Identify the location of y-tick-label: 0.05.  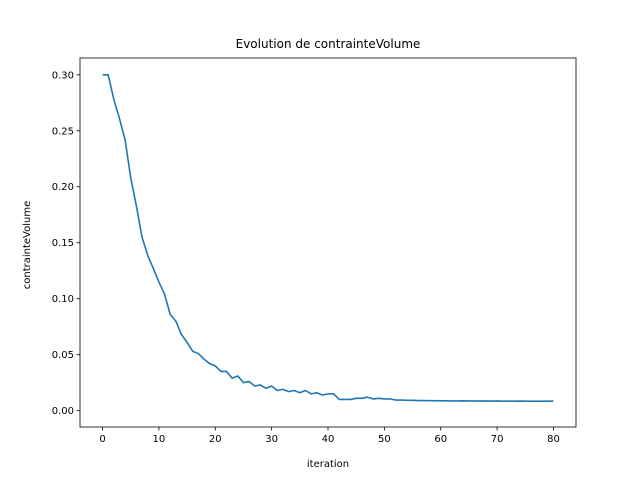
(63, 355).